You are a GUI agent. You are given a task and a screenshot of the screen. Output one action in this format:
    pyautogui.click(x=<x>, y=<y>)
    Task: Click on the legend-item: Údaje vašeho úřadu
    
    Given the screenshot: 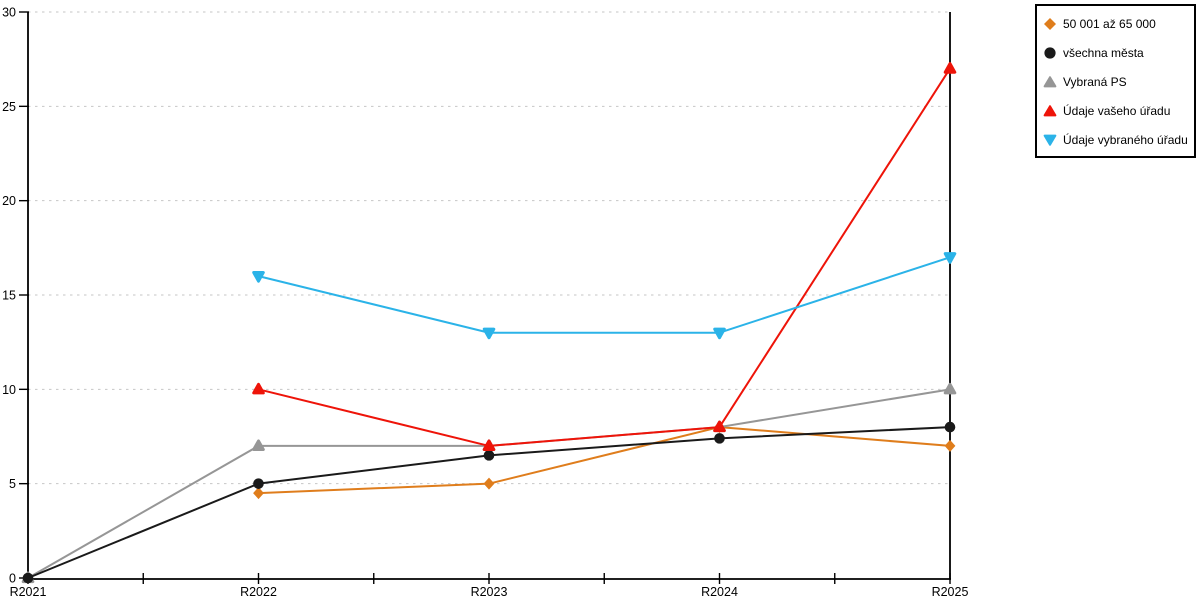 What is the action you would take?
    pyautogui.click(x=1117, y=111)
    